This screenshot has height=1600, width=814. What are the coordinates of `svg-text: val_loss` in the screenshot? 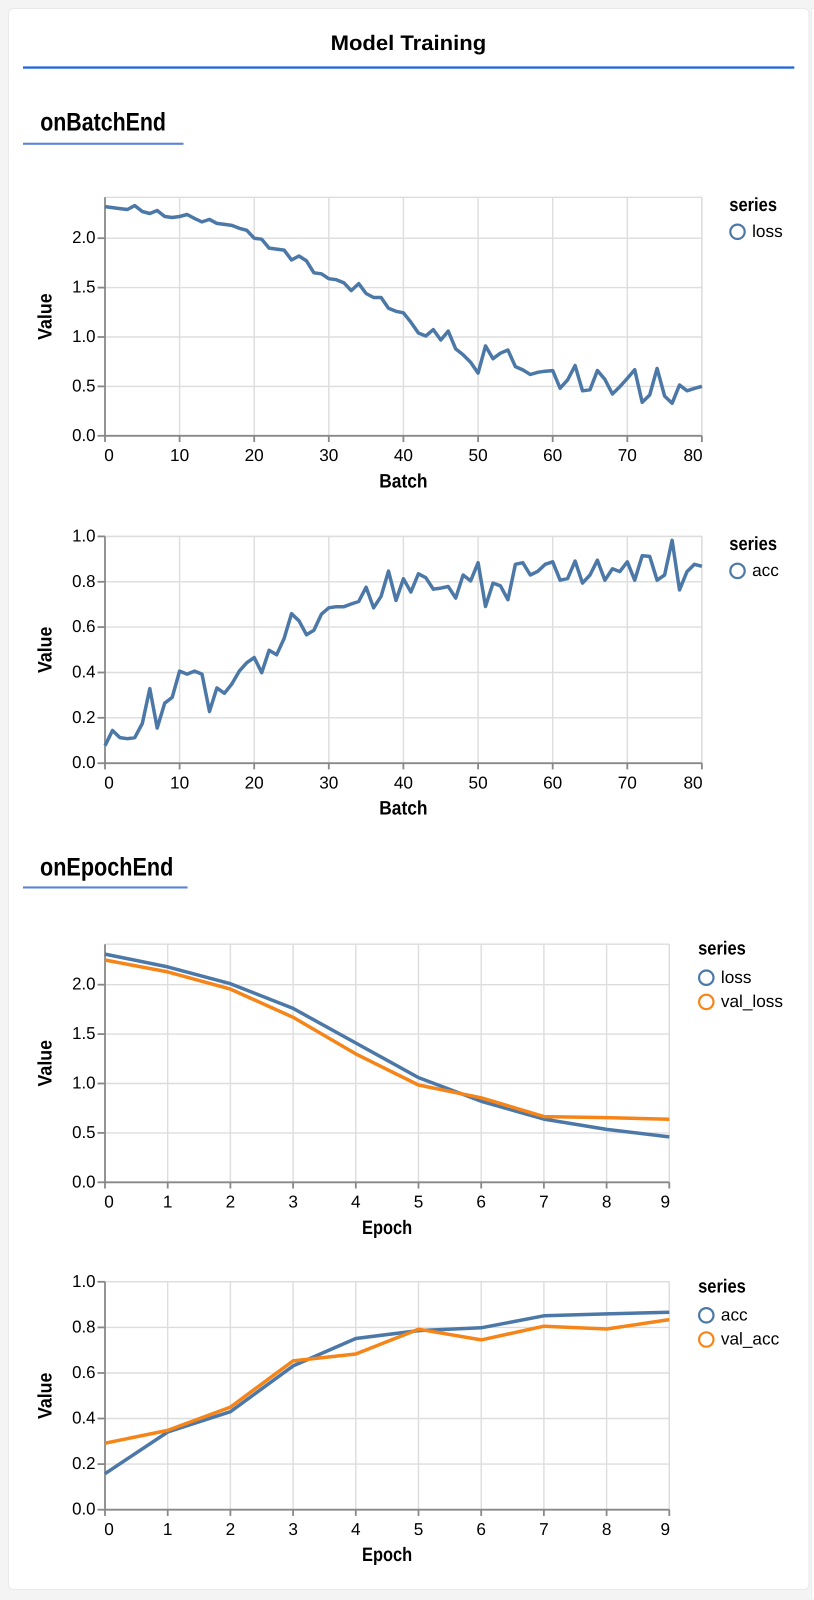 It's located at (752, 1001).